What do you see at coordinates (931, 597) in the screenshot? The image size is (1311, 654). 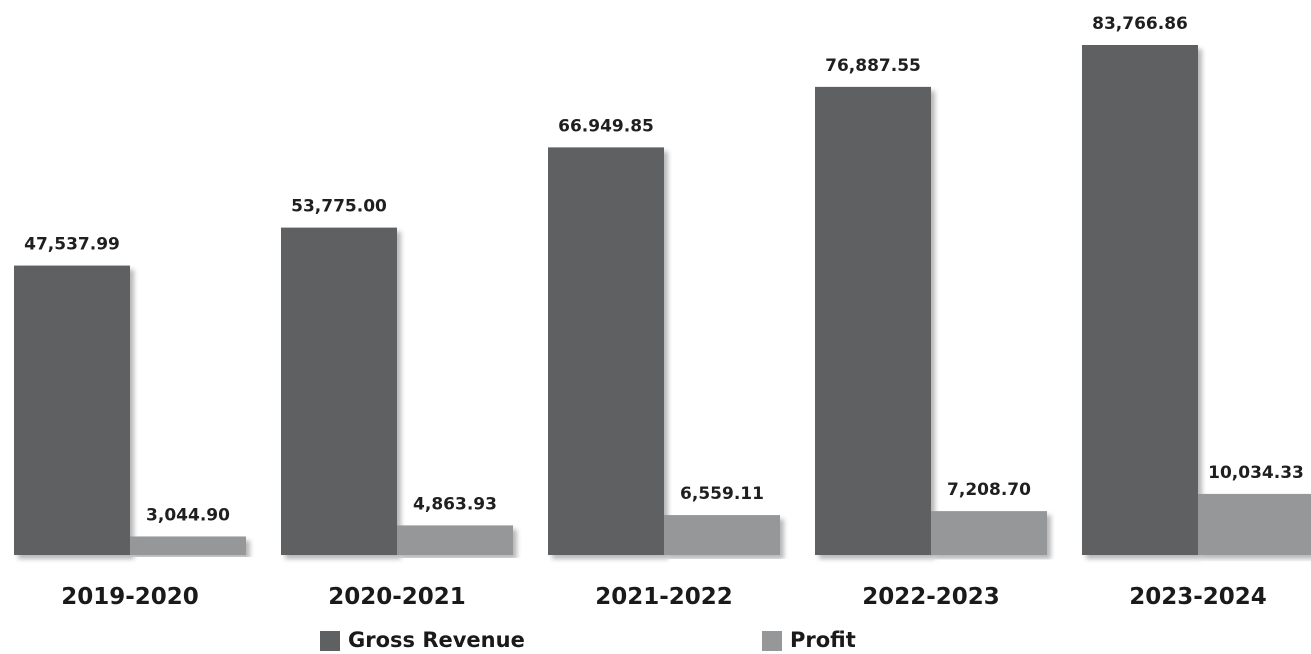 I see `category-label-2022-2023: 2022-2023` at bounding box center [931, 597].